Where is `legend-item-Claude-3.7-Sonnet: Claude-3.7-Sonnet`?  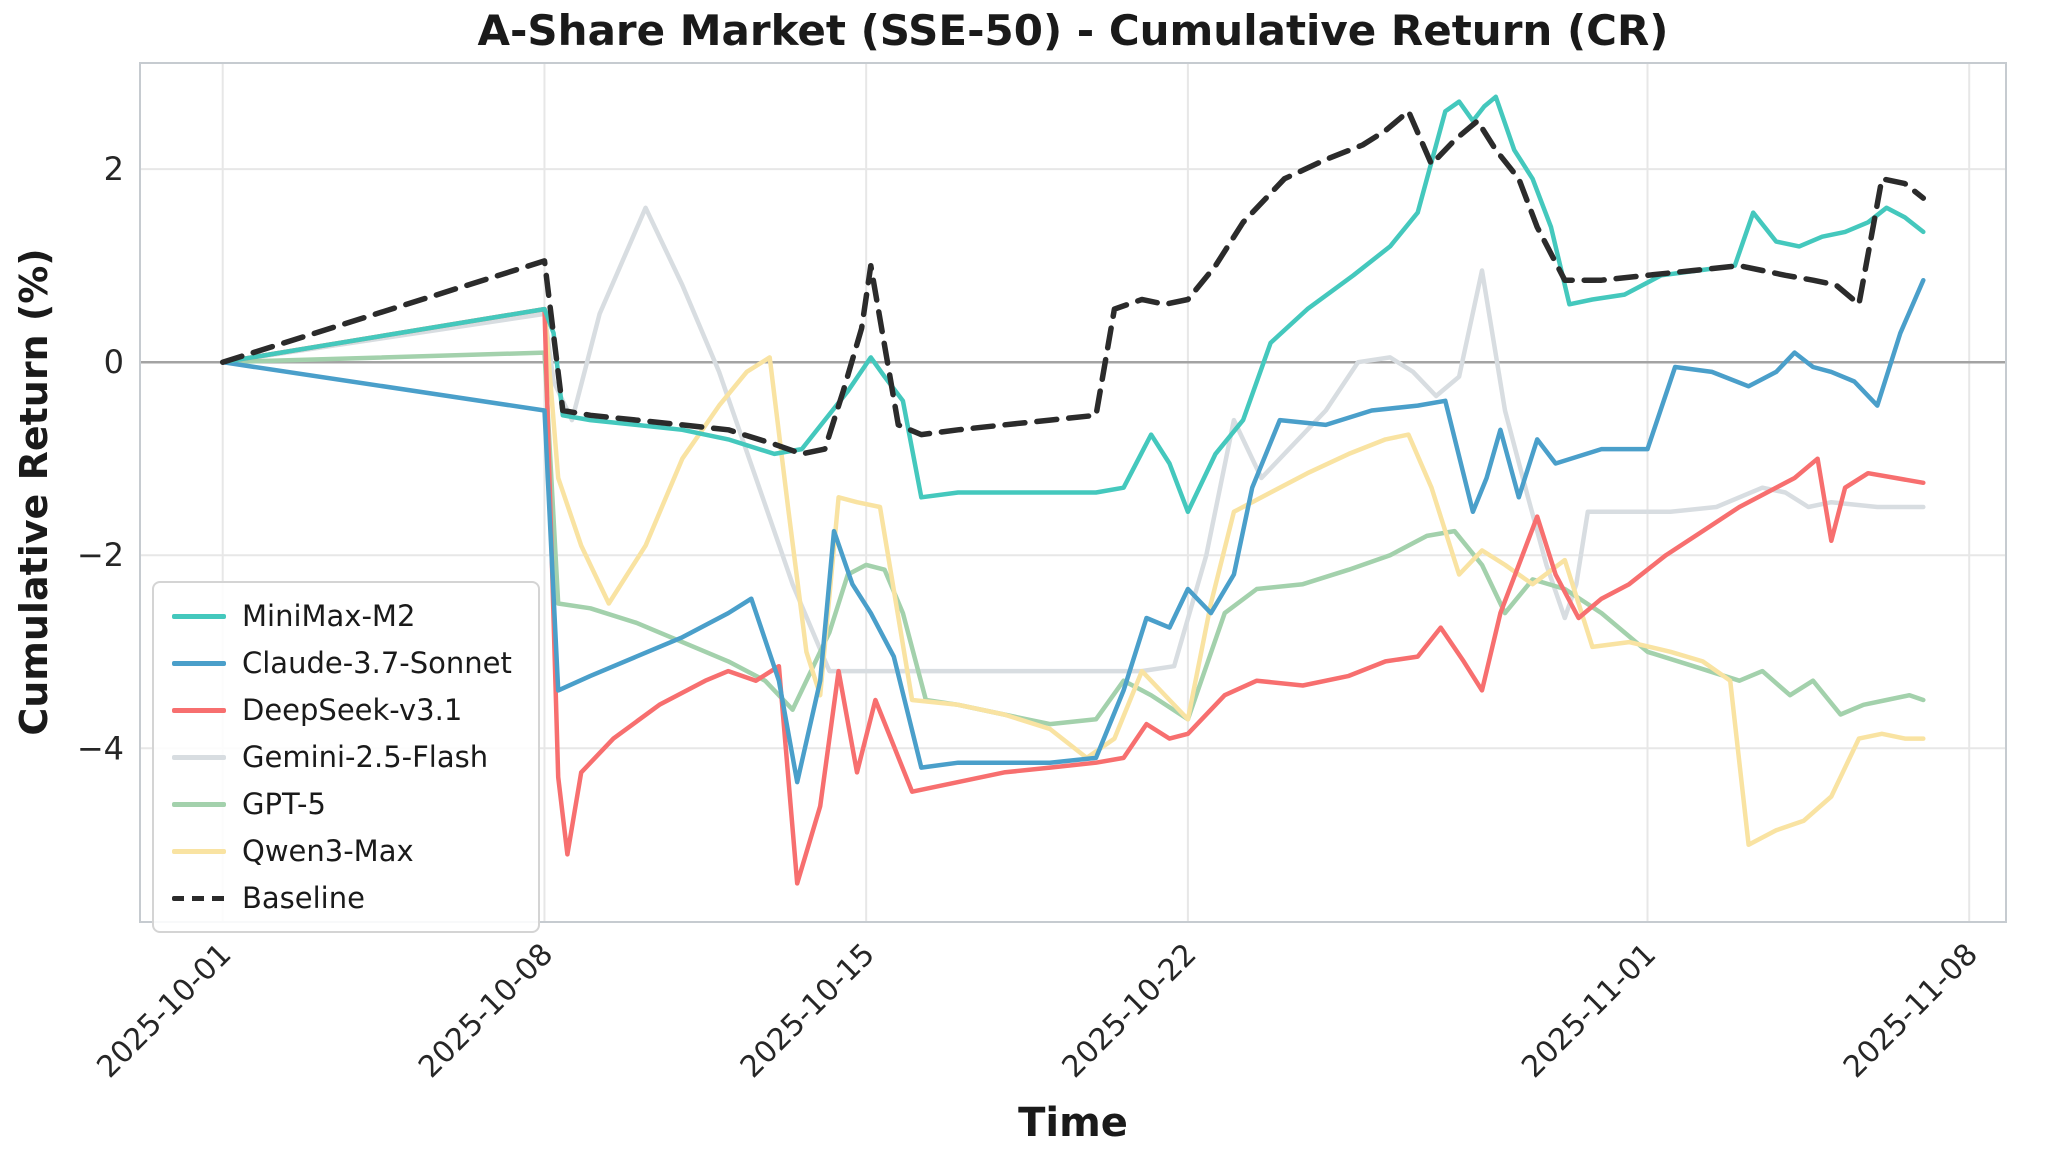 legend-item-Claude-3.7-Sonnet: Claude-3.7-Sonnet is located at coordinates (342, 663).